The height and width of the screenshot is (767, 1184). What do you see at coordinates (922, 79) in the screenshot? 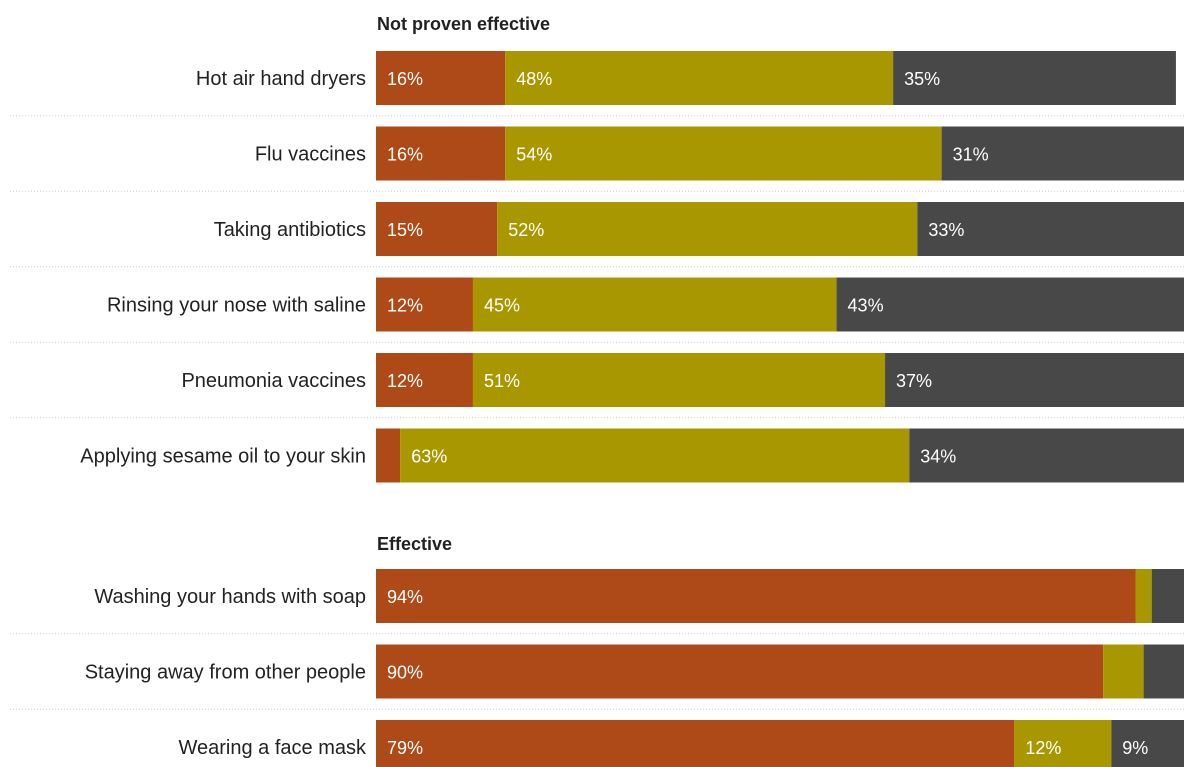
I see `value-label: 35%` at bounding box center [922, 79].